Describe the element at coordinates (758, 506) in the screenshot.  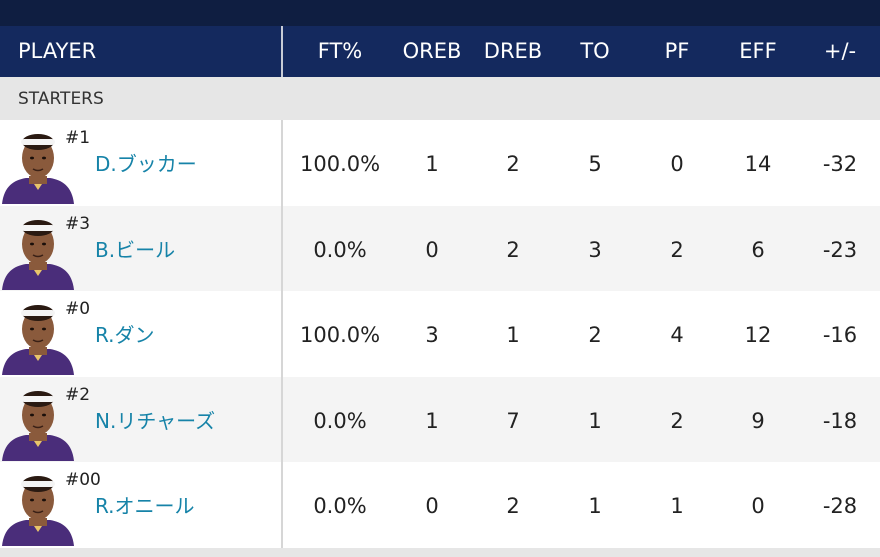
I see `eff-value: 0` at that location.